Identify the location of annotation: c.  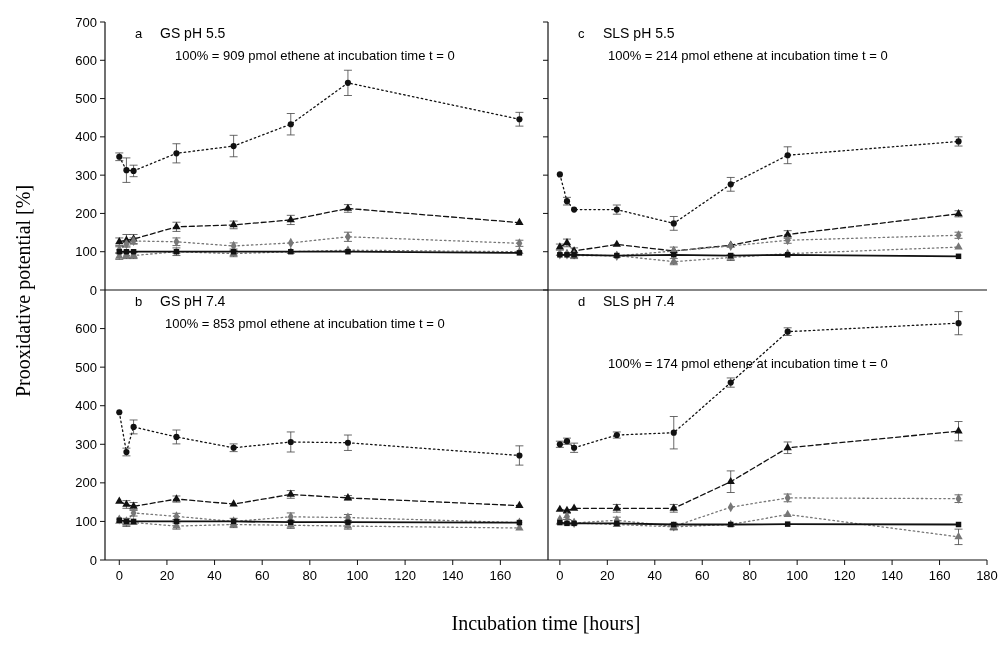
(581, 33).